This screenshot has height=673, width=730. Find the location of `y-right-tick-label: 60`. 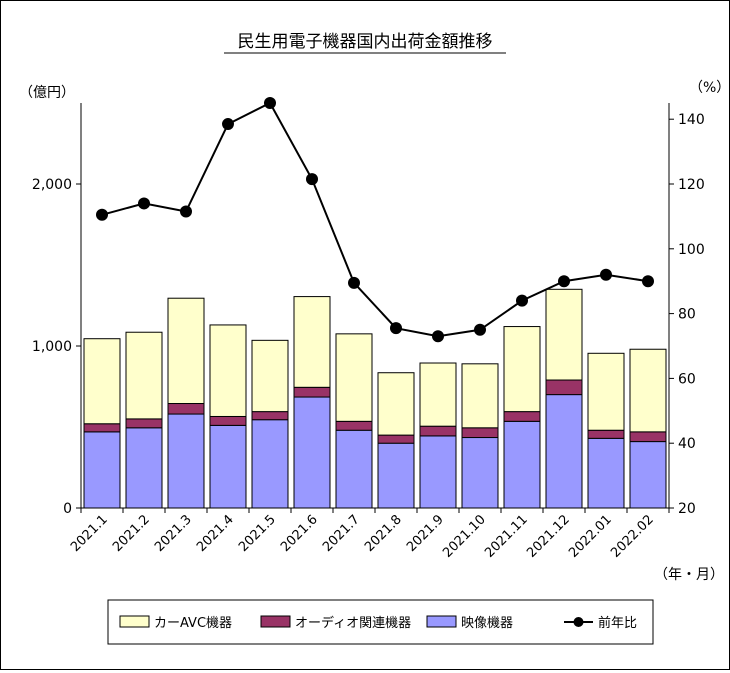

y-right-tick-label: 60 is located at coordinates (687, 379).